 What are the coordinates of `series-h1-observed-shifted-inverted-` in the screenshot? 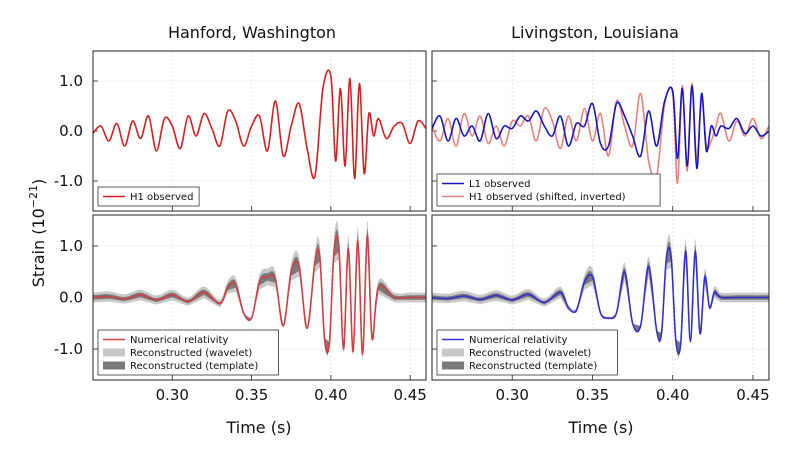 It's located at (600, 133).